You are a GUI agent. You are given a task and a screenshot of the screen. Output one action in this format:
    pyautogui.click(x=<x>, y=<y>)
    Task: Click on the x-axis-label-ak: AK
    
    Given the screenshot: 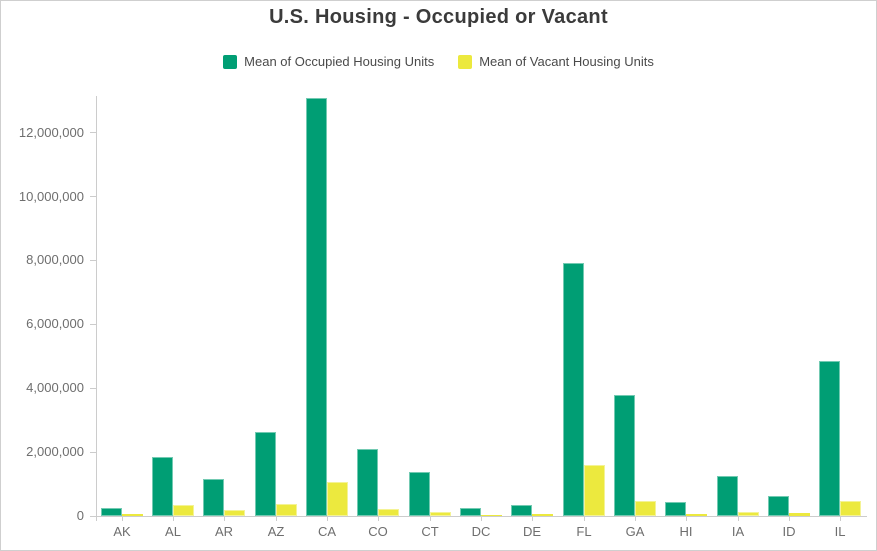 What is the action you would take?
    pyautogui.click(x=122, y=531)
    